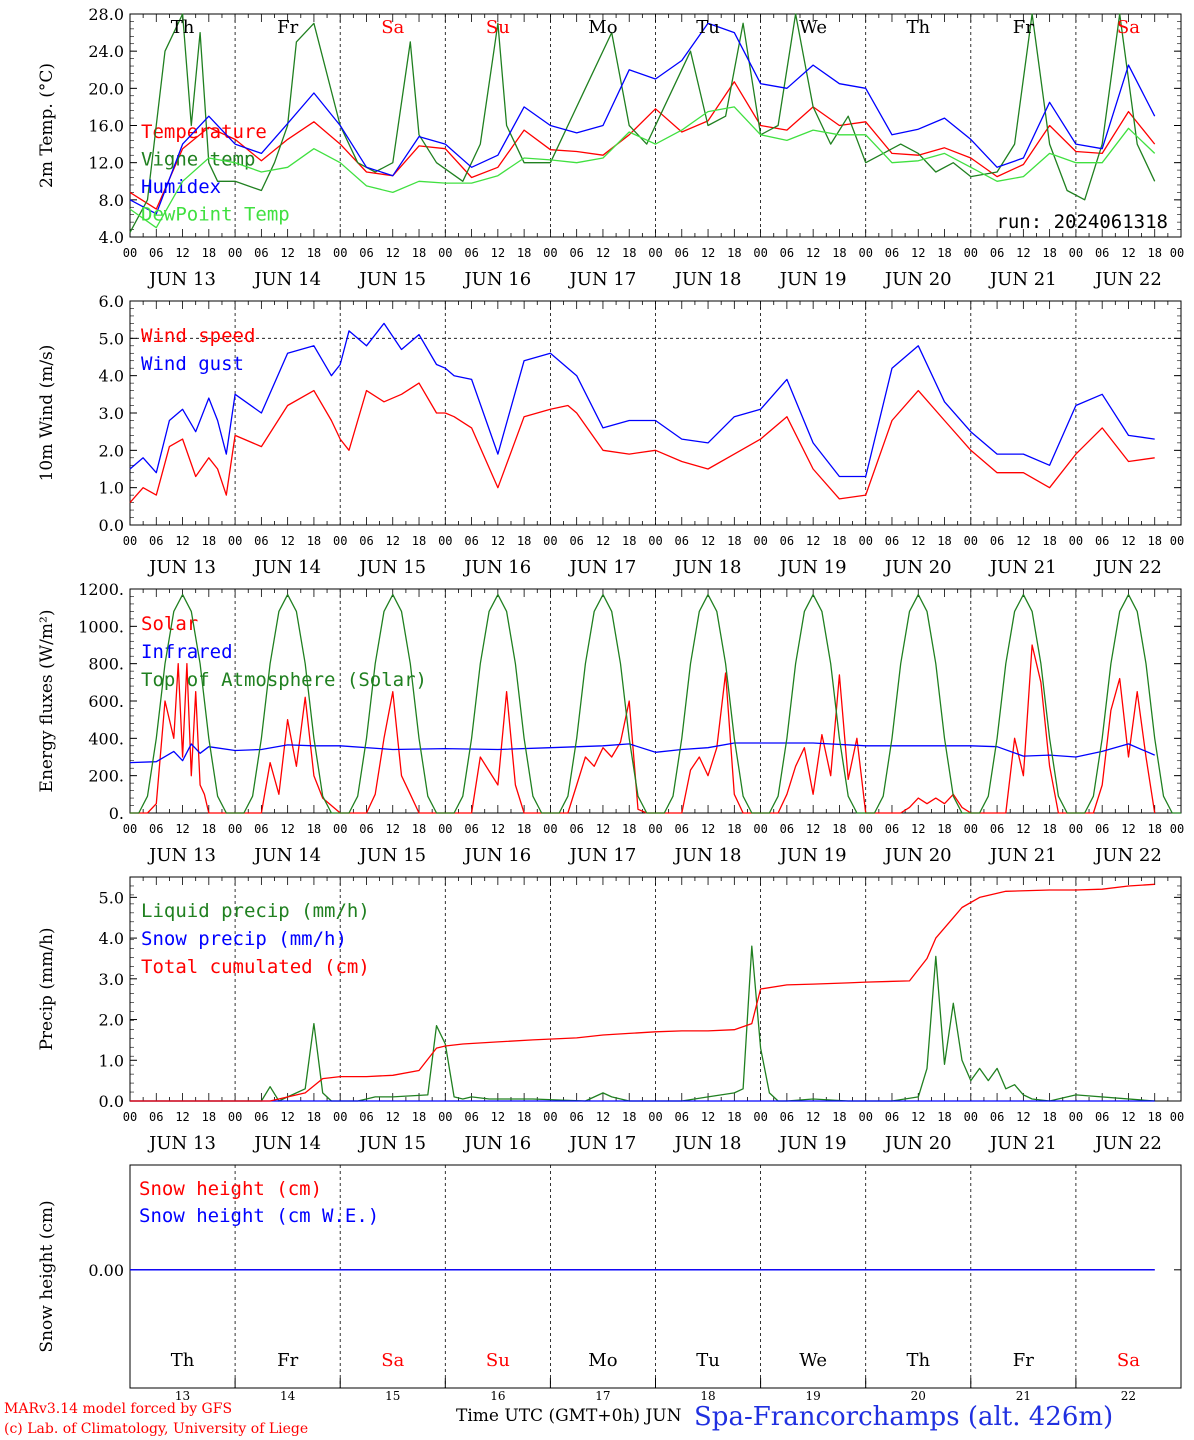  I want to click on day-label: JUN 15, so click(391, 1143).